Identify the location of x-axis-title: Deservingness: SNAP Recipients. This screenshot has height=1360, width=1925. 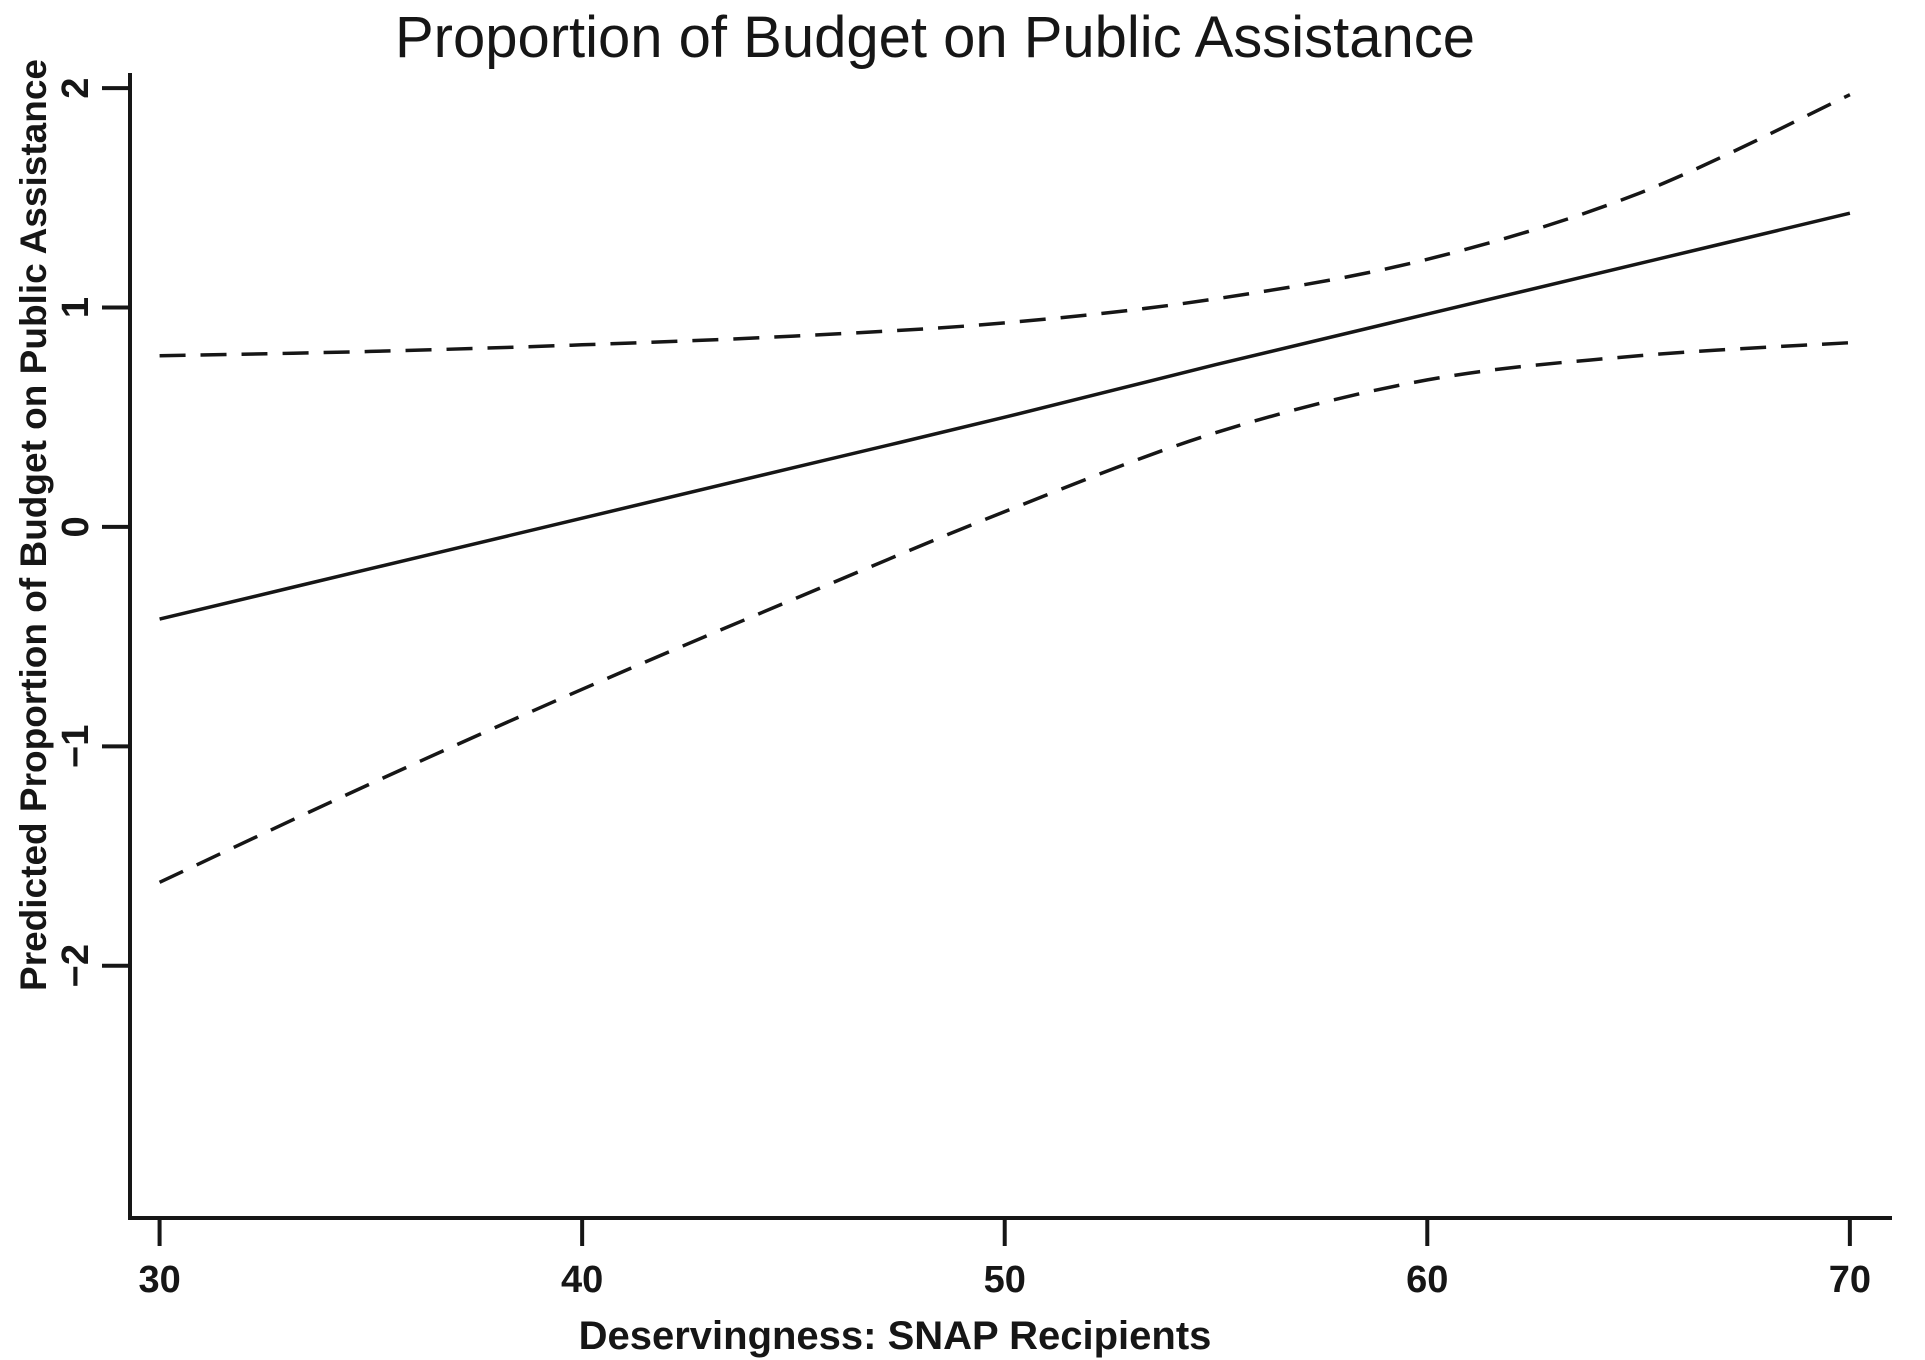
(895, 1336).